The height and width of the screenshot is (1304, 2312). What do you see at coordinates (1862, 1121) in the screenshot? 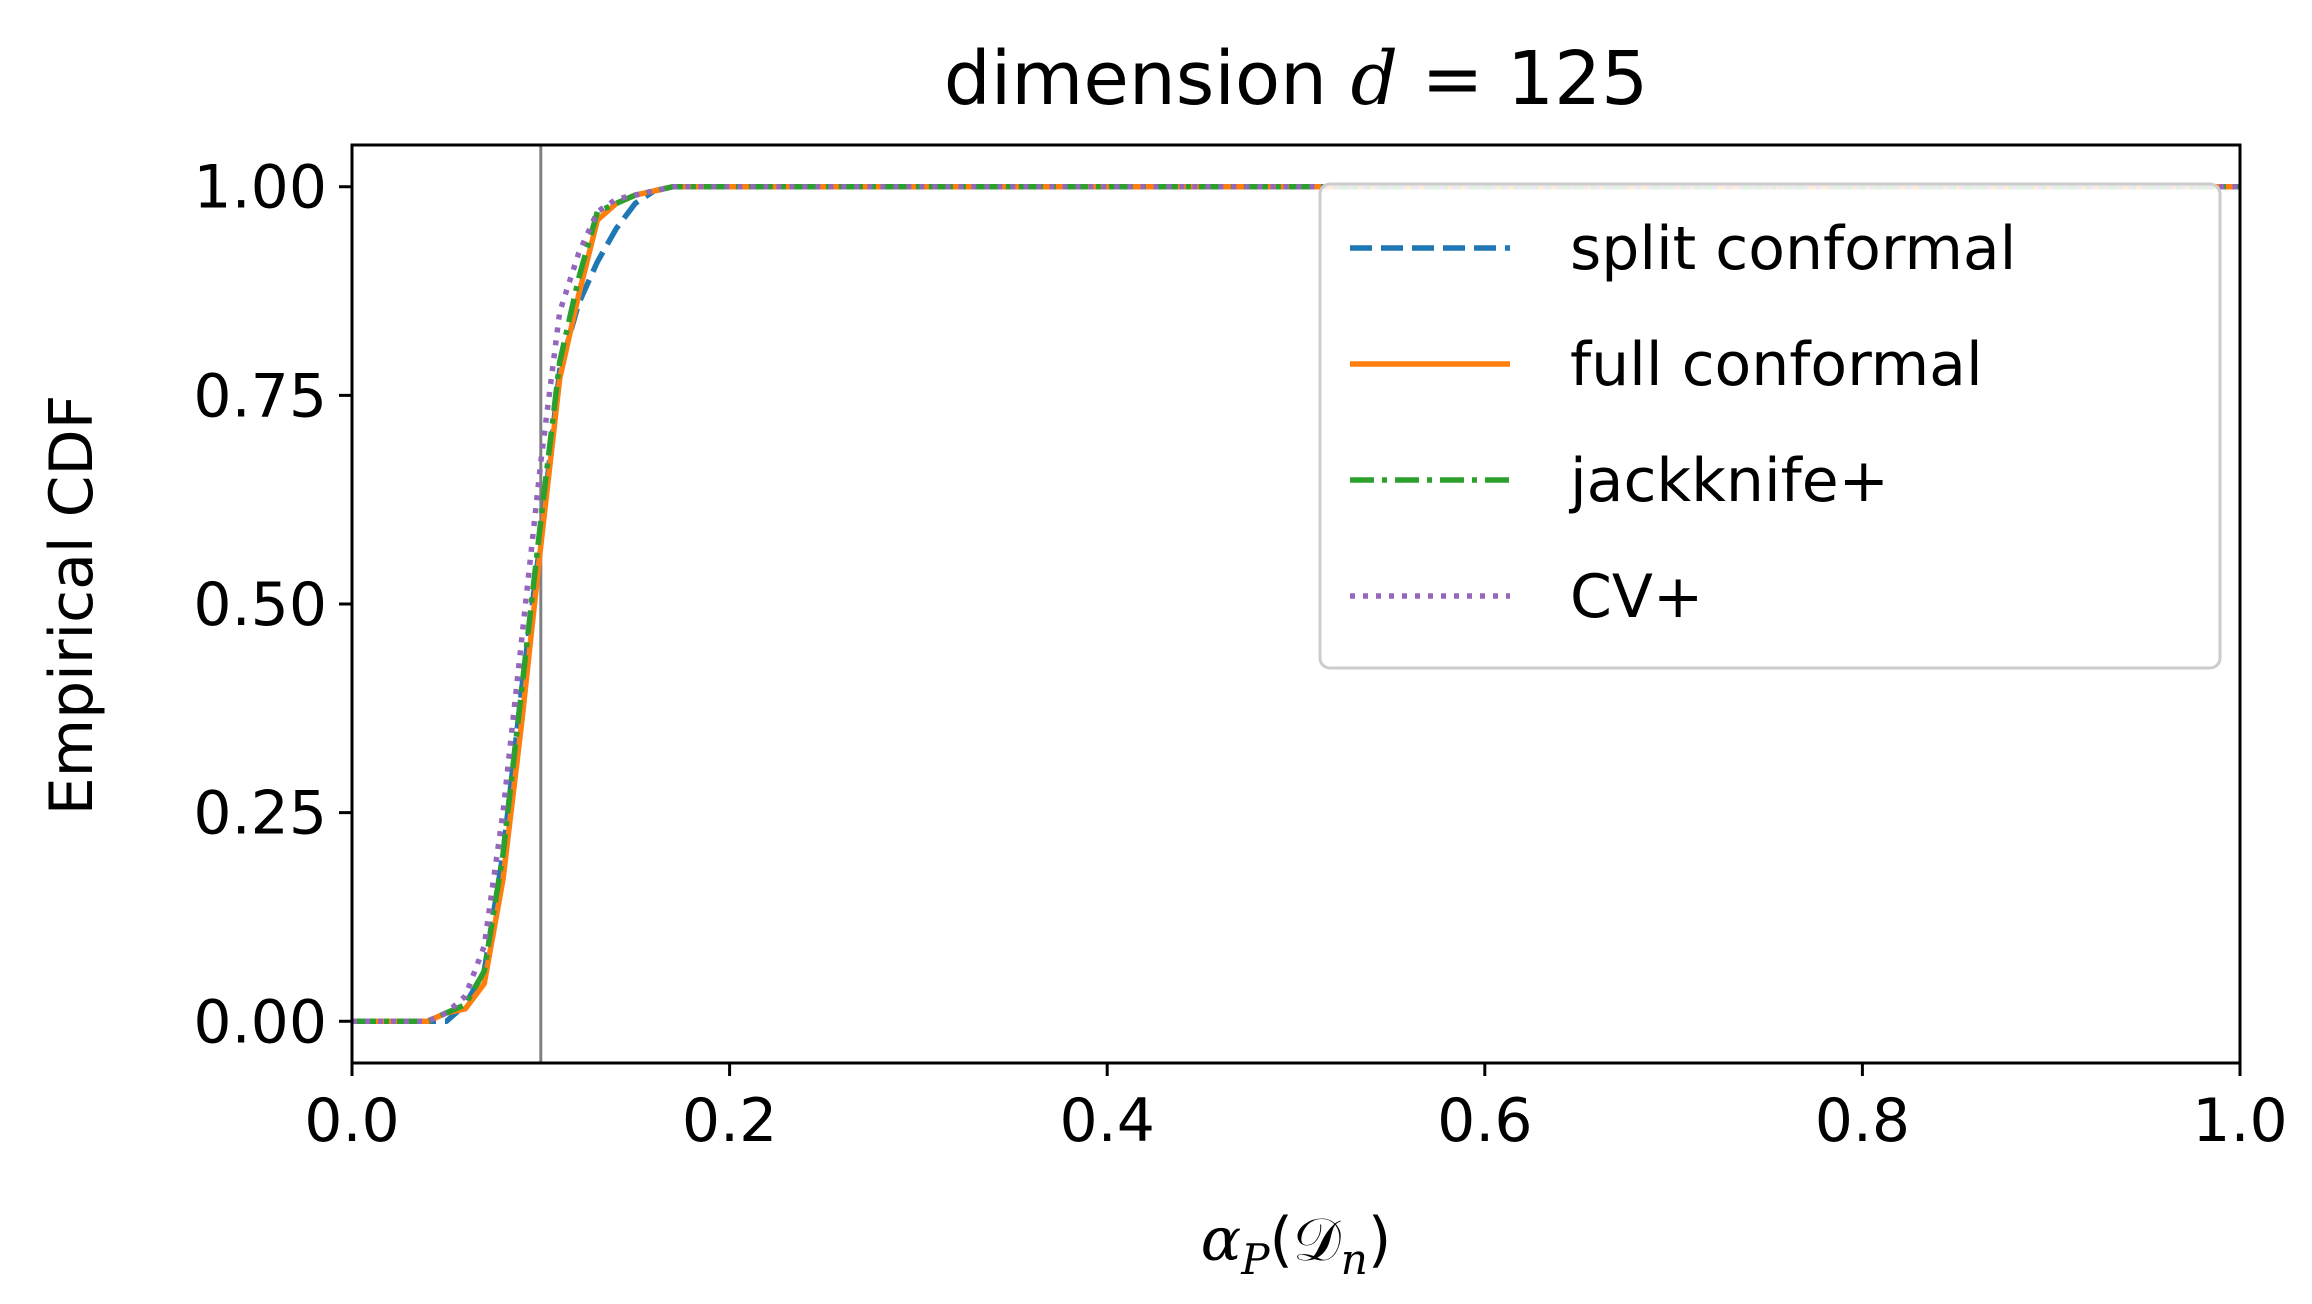
I see `x-tick-label: 0.8` at bounding box center [1862, 1121].